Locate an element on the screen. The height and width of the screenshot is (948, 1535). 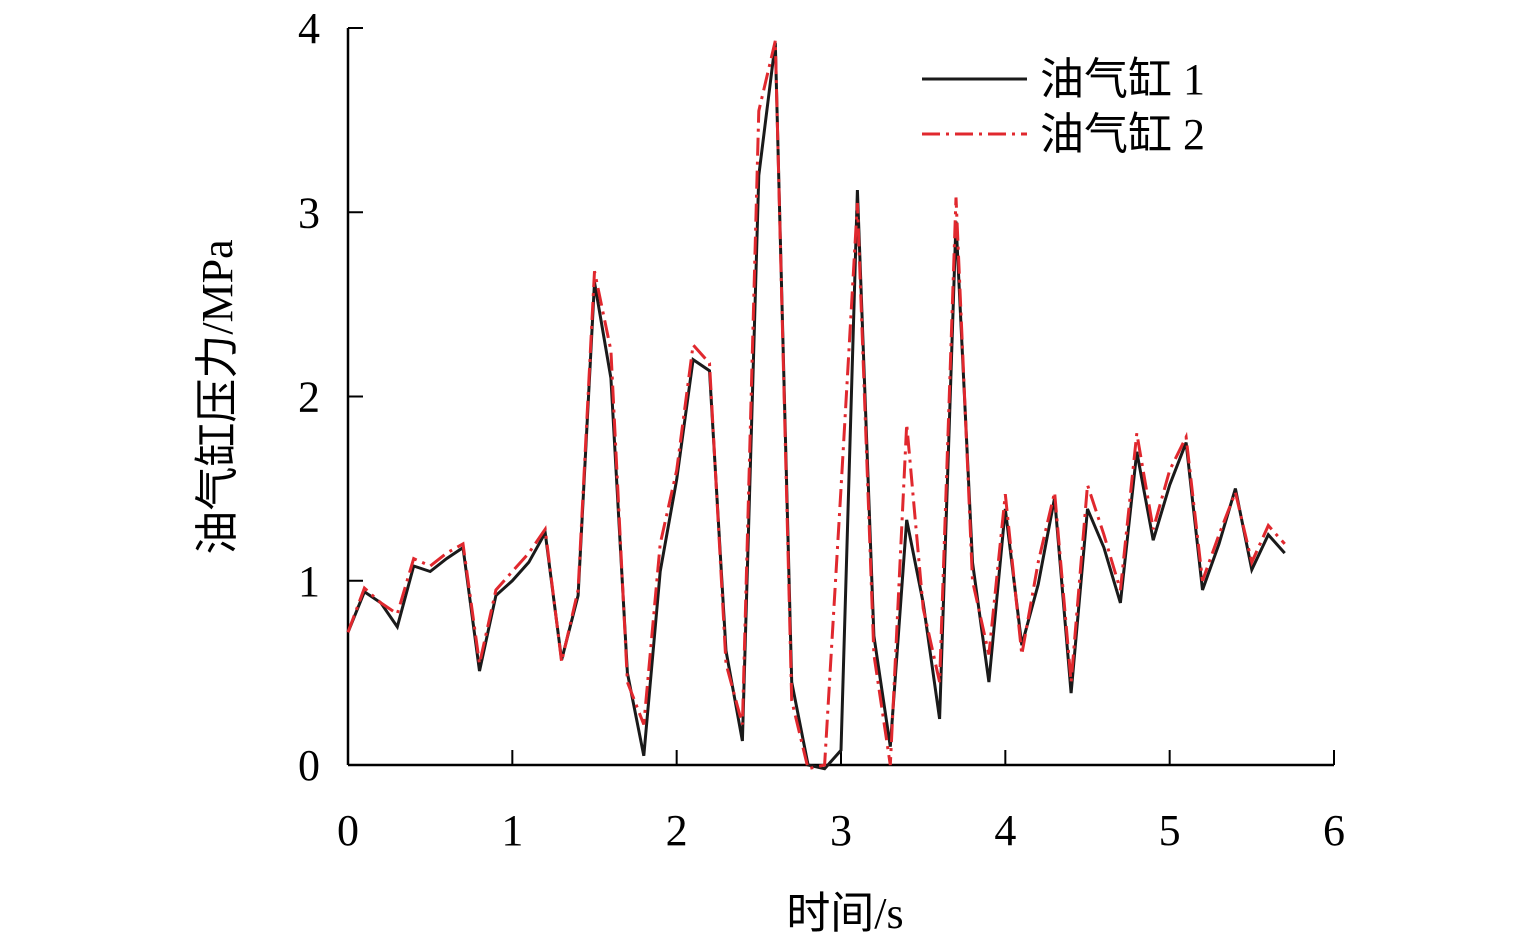
y-tick-label: 2 is located at coordinates (309, 397).